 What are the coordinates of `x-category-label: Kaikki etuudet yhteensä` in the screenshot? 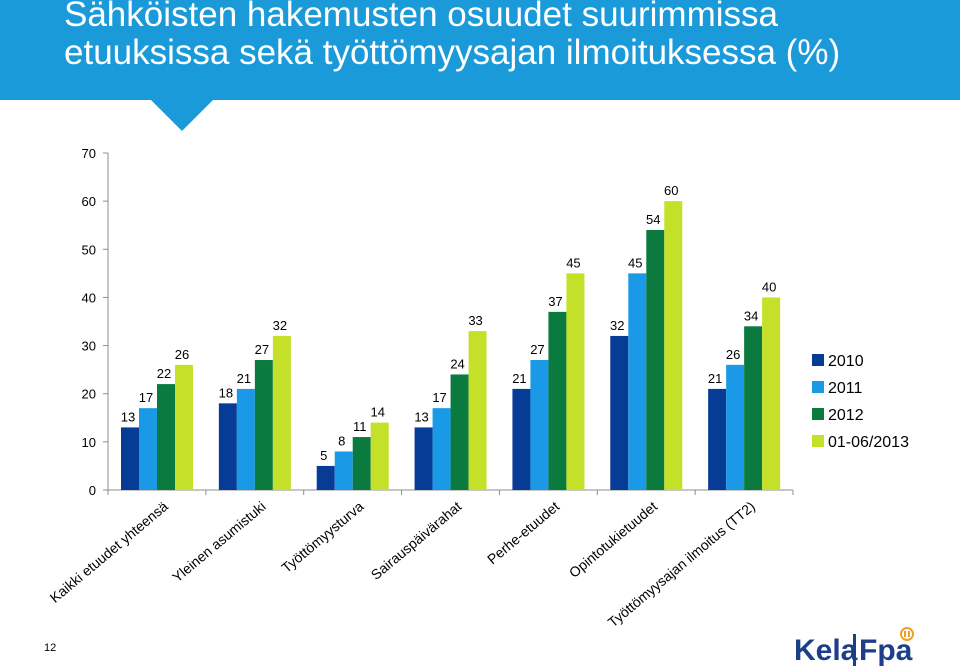 It's located at (109, 552).